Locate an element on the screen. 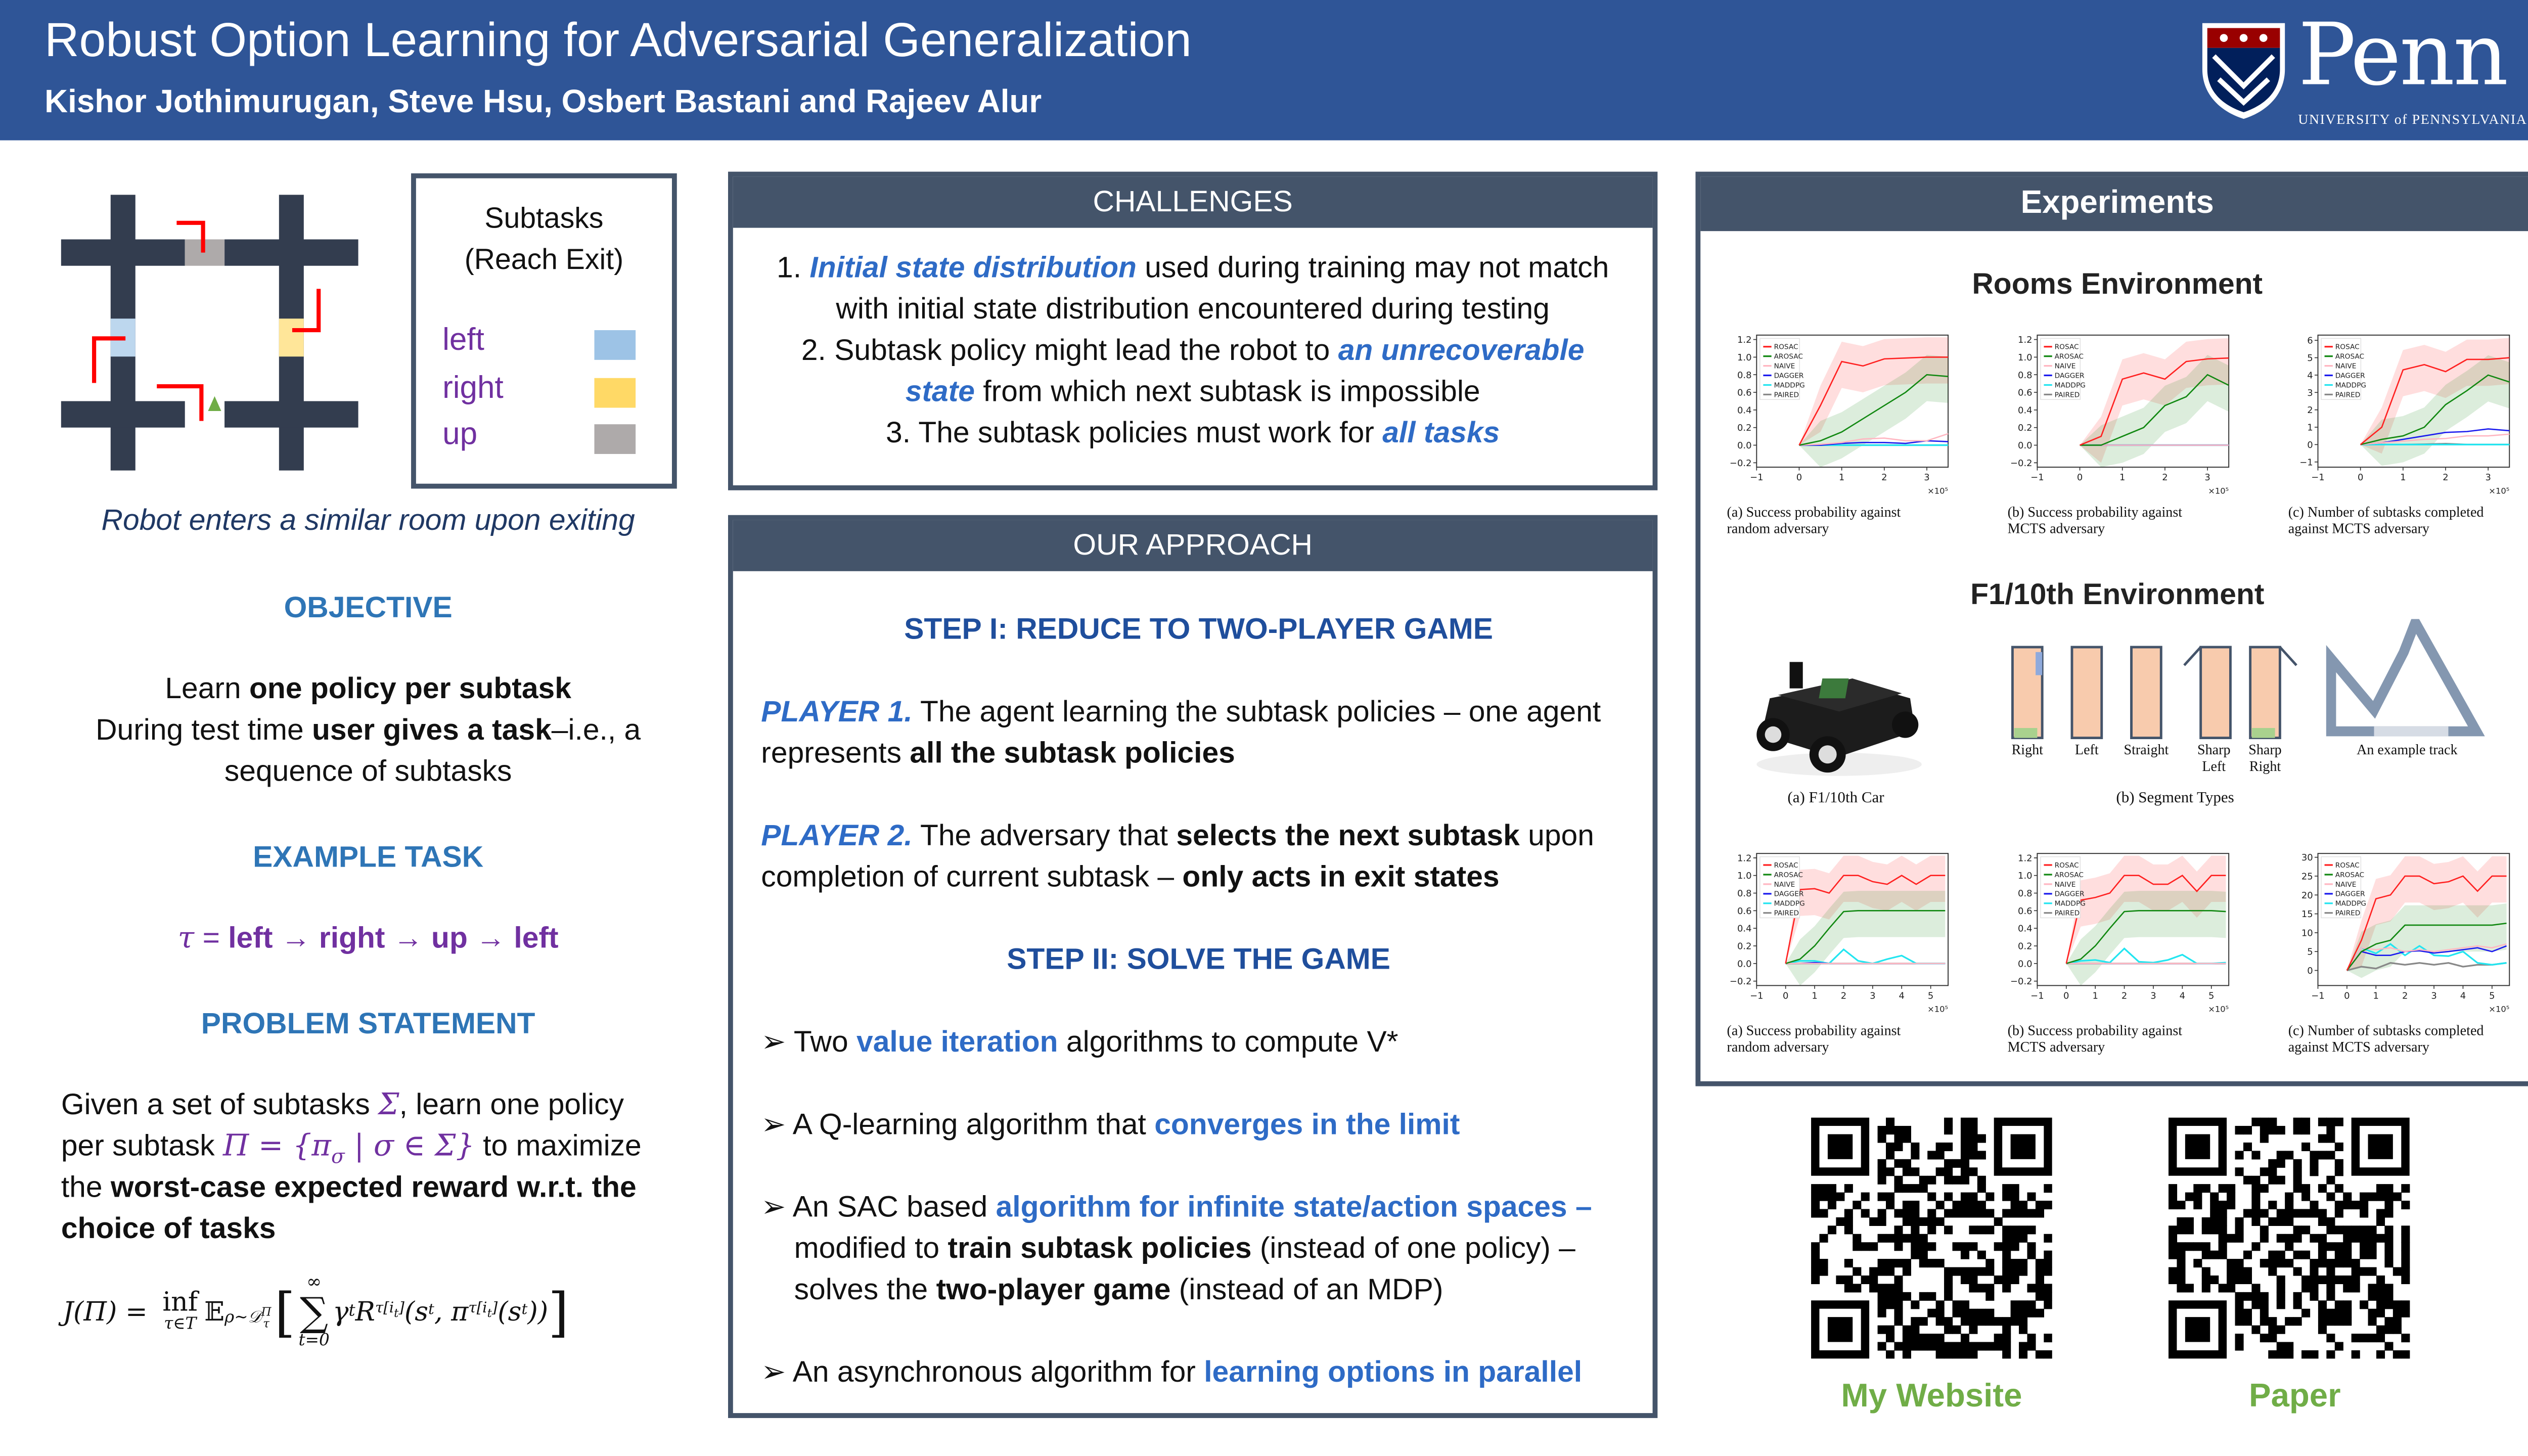 This screenshot has height=1456, width=2528. y-tick-label: 0.2 is located at coordinates (2026, 946).